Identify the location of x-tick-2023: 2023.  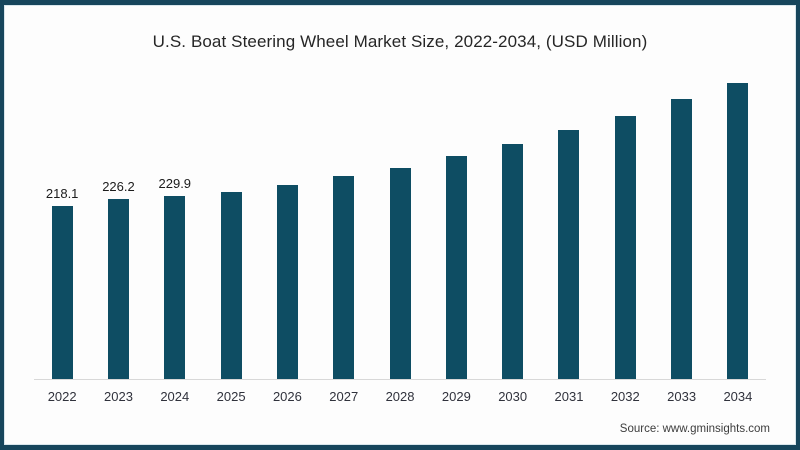
(118, 396).